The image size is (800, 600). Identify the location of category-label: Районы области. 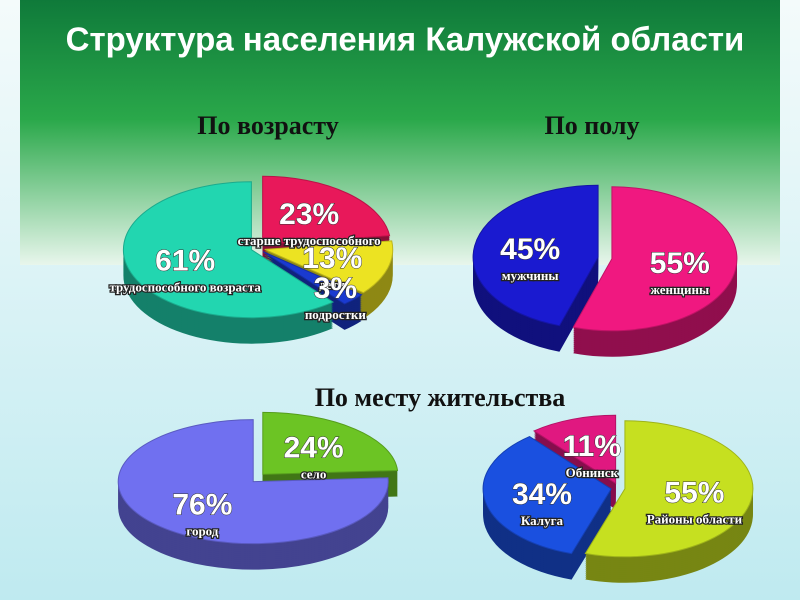
(695, 519).